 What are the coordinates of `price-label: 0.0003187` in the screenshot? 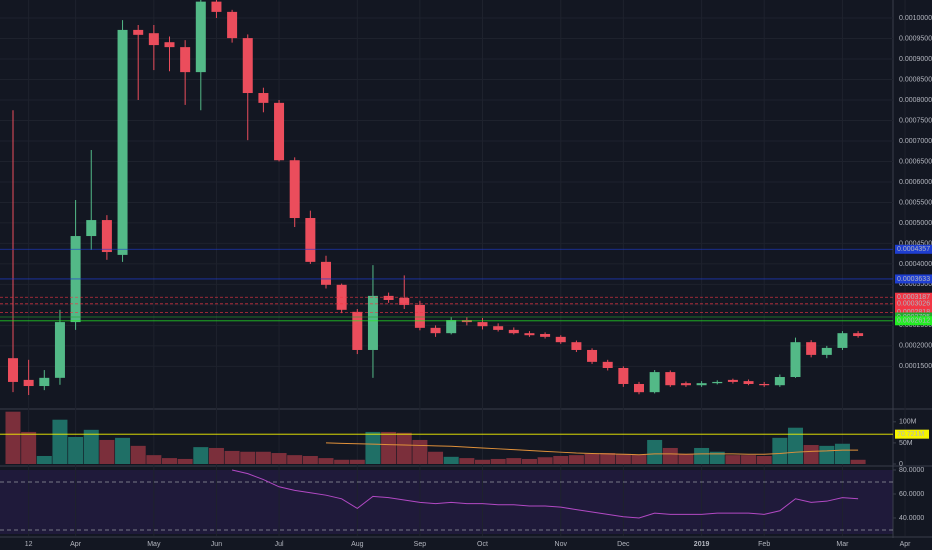 It's located at (913, 297).